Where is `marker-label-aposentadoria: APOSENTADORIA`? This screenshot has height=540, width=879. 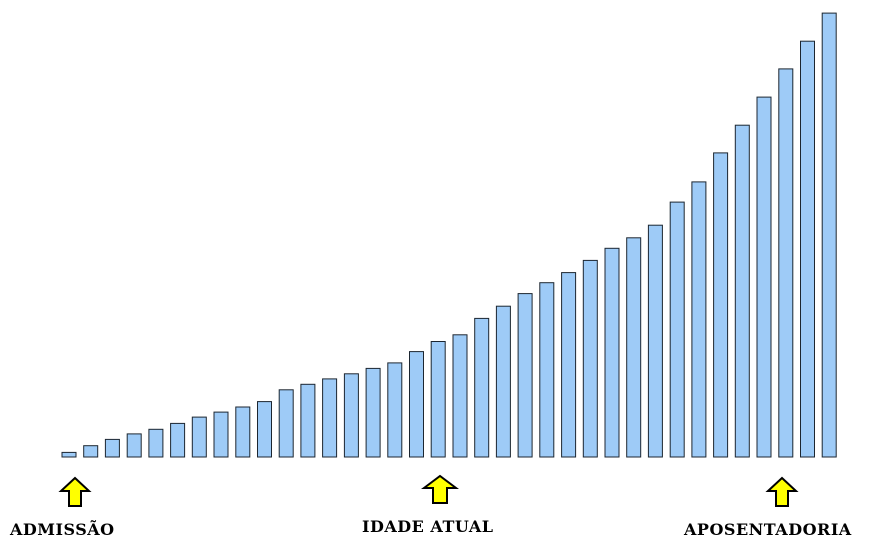 marker-label-aposentadoria: APOSENTADORIA is located at coordinates (767, 529).